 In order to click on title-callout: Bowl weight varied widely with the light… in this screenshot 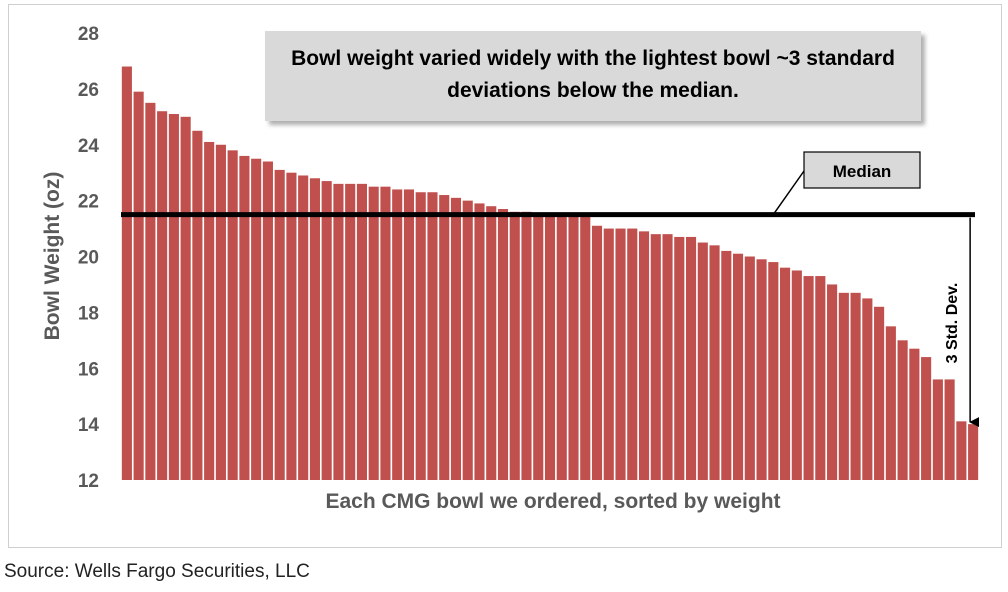, I will do `click(593, 76)`.